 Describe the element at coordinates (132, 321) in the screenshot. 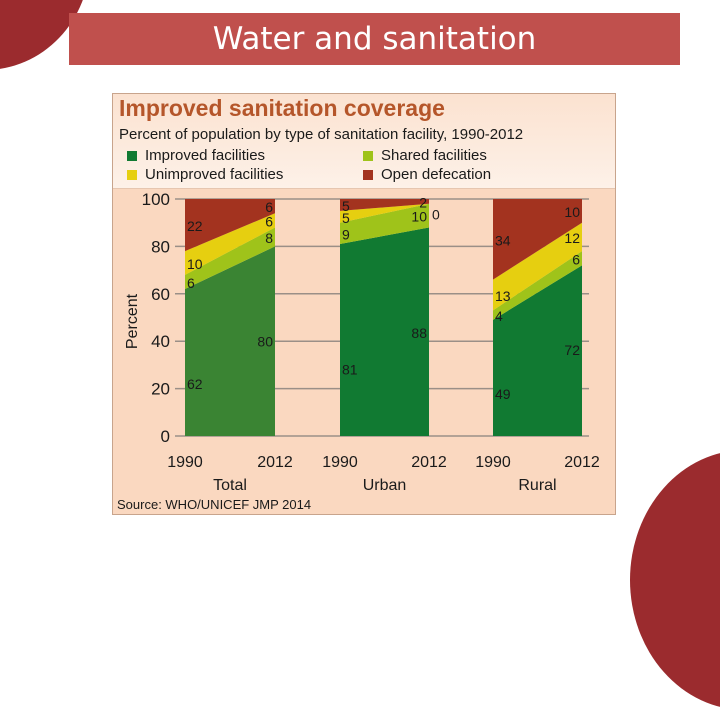

I see `y-axis-label: Percent` at that location.